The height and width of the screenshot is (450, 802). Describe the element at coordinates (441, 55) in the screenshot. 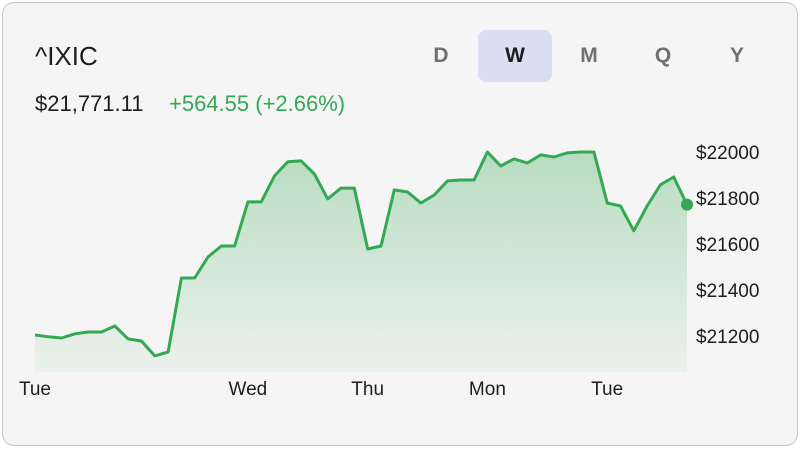

I see `tab-day: D` at that location.